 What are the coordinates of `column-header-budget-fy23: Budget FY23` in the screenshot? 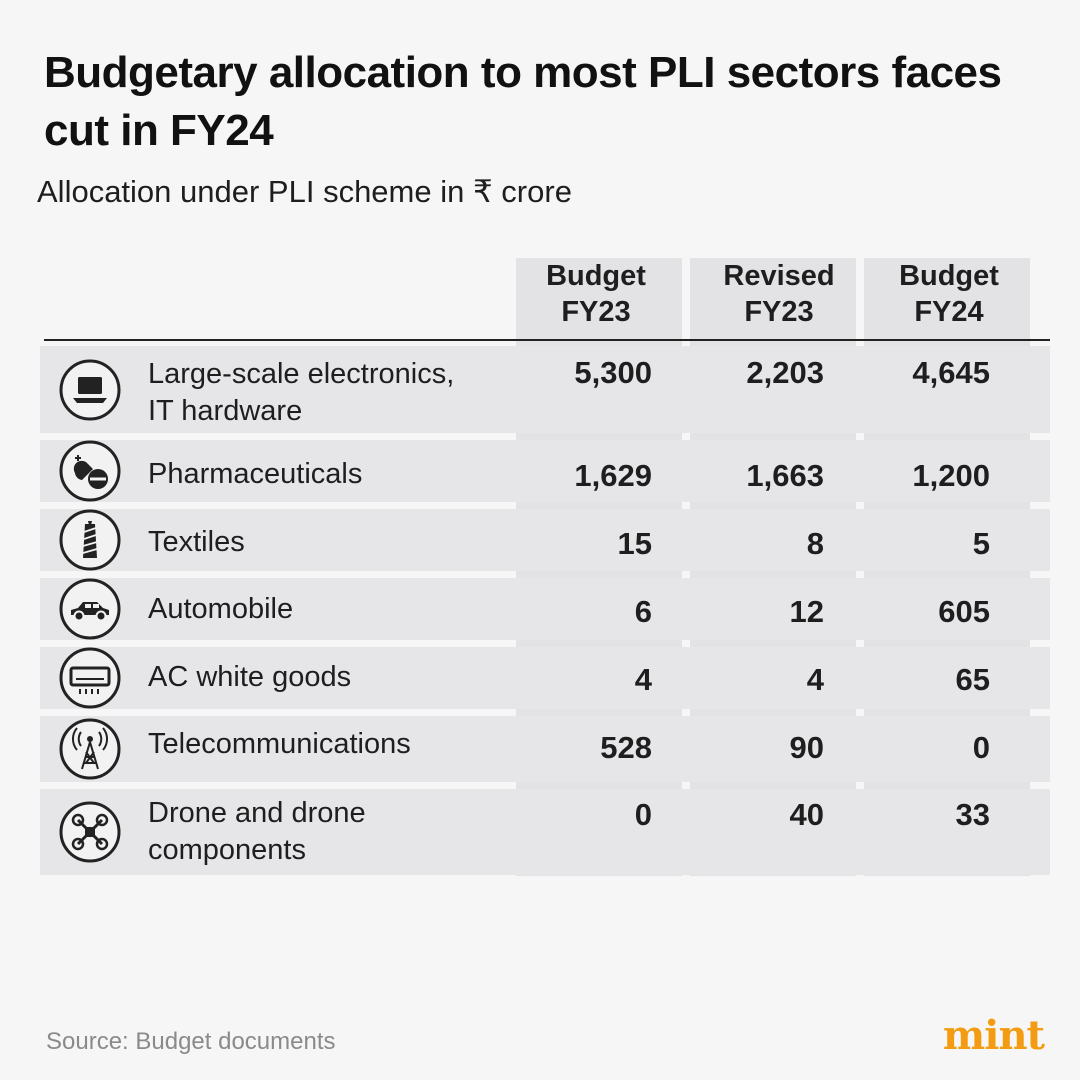 It's located at (596, 294).